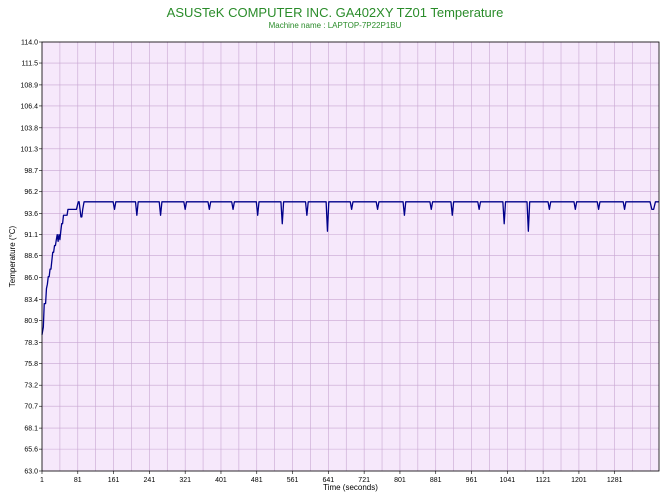  What do you see at coordinates (31, 192) in the screenshot?
I see `y-tick-label: 96.2` at bounding box center [31, 192].